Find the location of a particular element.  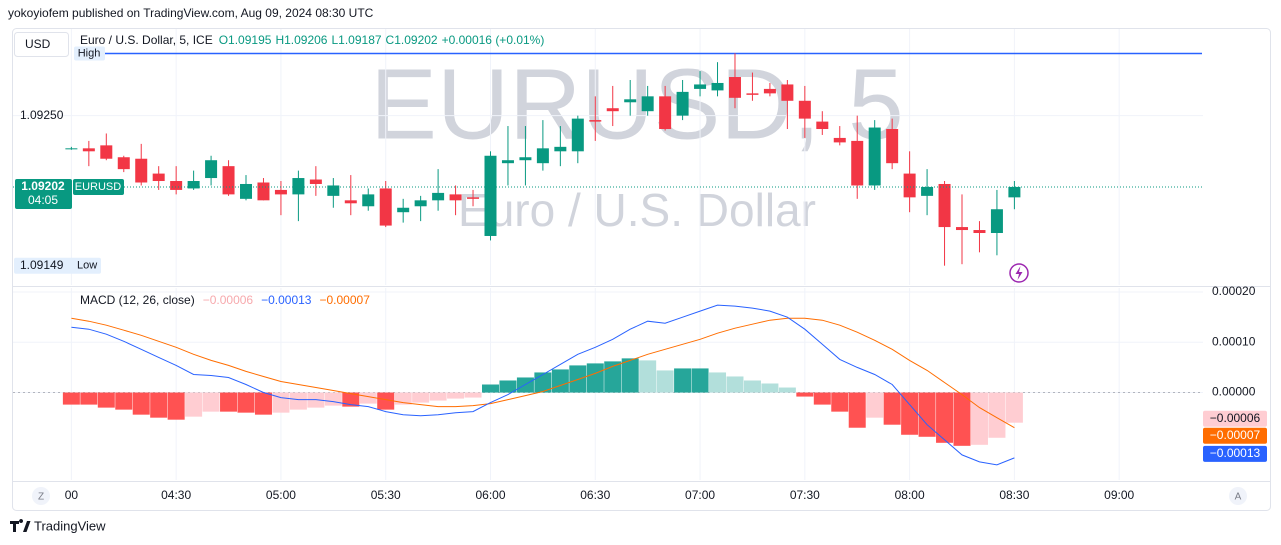

y-tick-label: 1.09250 is located at coordinates (42, 115).